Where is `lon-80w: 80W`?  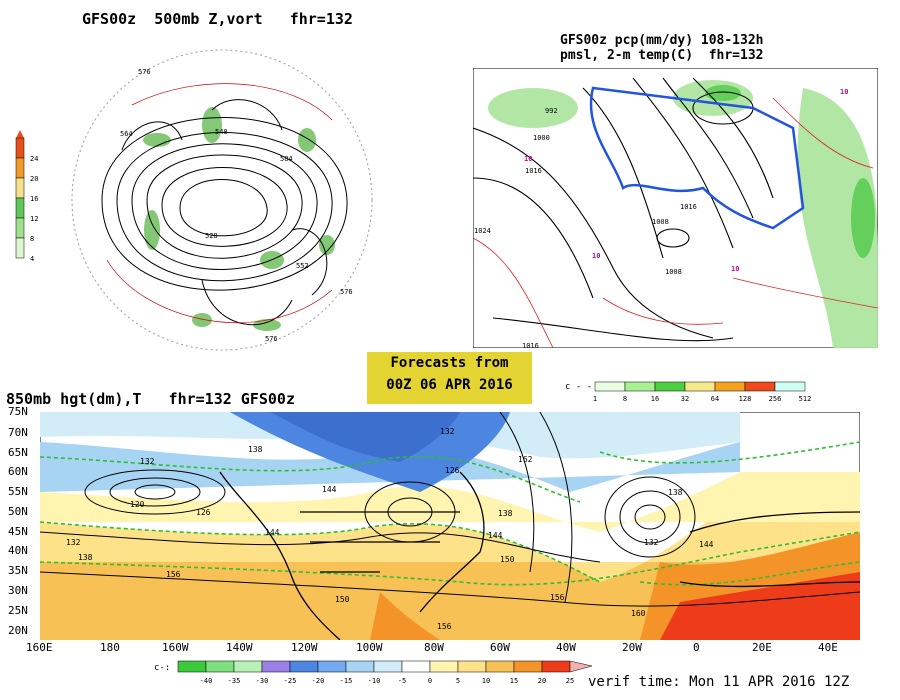
lon-80w: 80W is located at coordinates (434, 647).